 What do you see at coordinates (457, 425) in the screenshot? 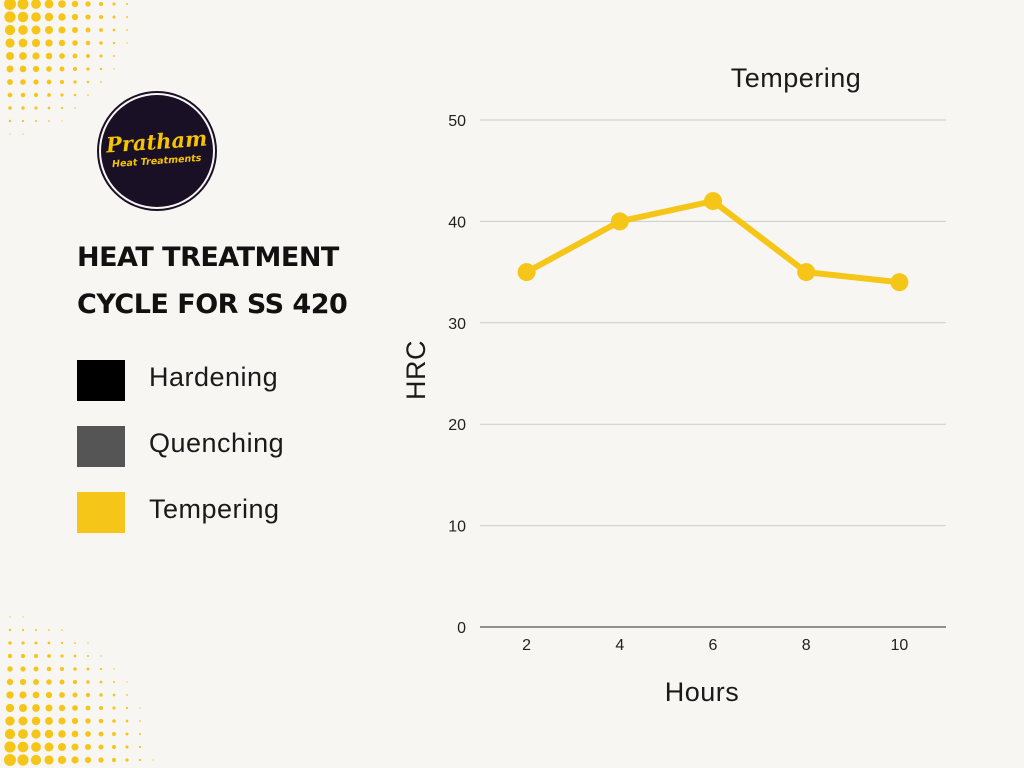
I see `y-tick-label: 20` at bounding box center [457, 425].